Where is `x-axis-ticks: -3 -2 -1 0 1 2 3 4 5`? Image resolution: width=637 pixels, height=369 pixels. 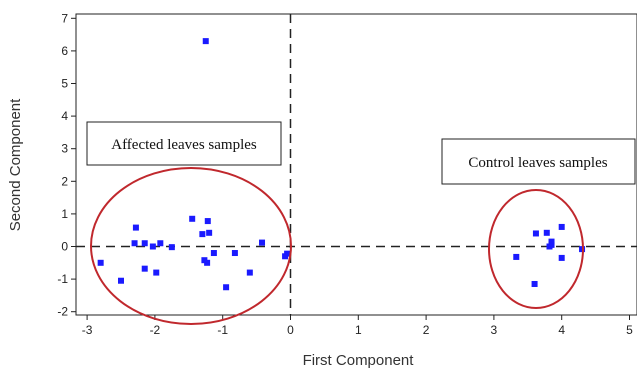 x-axis-ticks: -3 -2 -1 0 1 2 3 4 5 is located at coordinates (357, 326).